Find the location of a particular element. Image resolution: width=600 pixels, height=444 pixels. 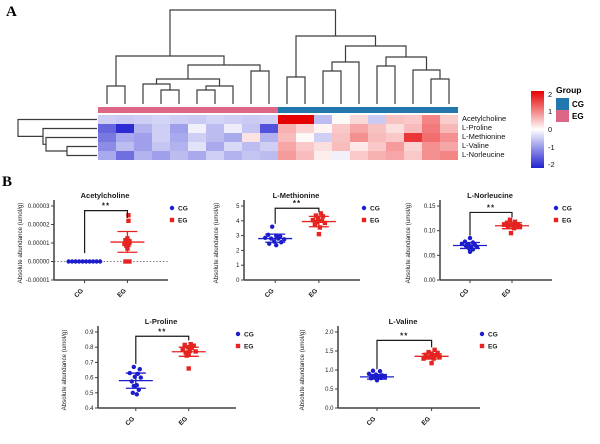

legend-cg-marker is located at coordinates (556, 208).